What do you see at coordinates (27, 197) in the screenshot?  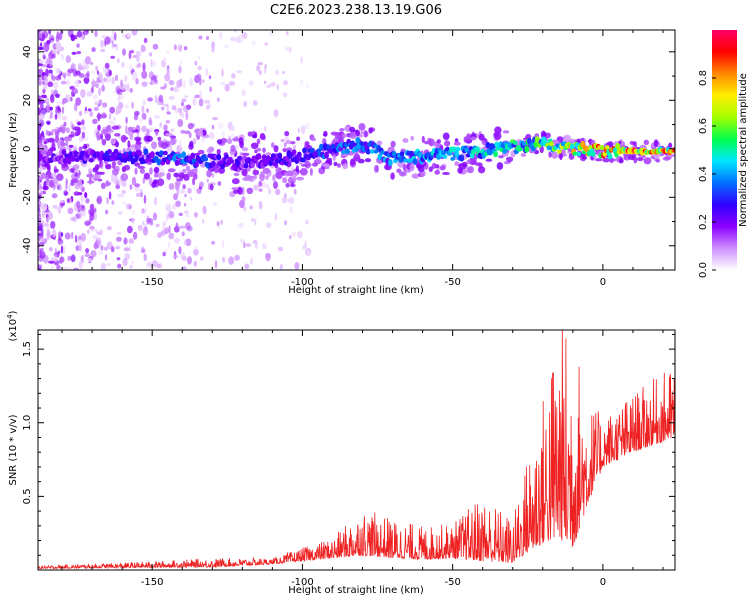 I see `spectrogram-y-tick-label: -20` at bounding box center [27, 197].